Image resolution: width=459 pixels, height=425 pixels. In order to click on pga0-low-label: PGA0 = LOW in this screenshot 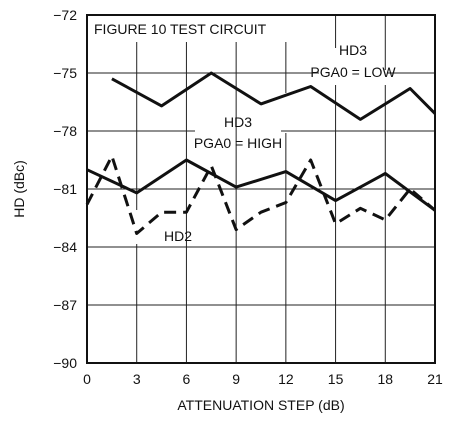, I will do `click(353, 72)`.